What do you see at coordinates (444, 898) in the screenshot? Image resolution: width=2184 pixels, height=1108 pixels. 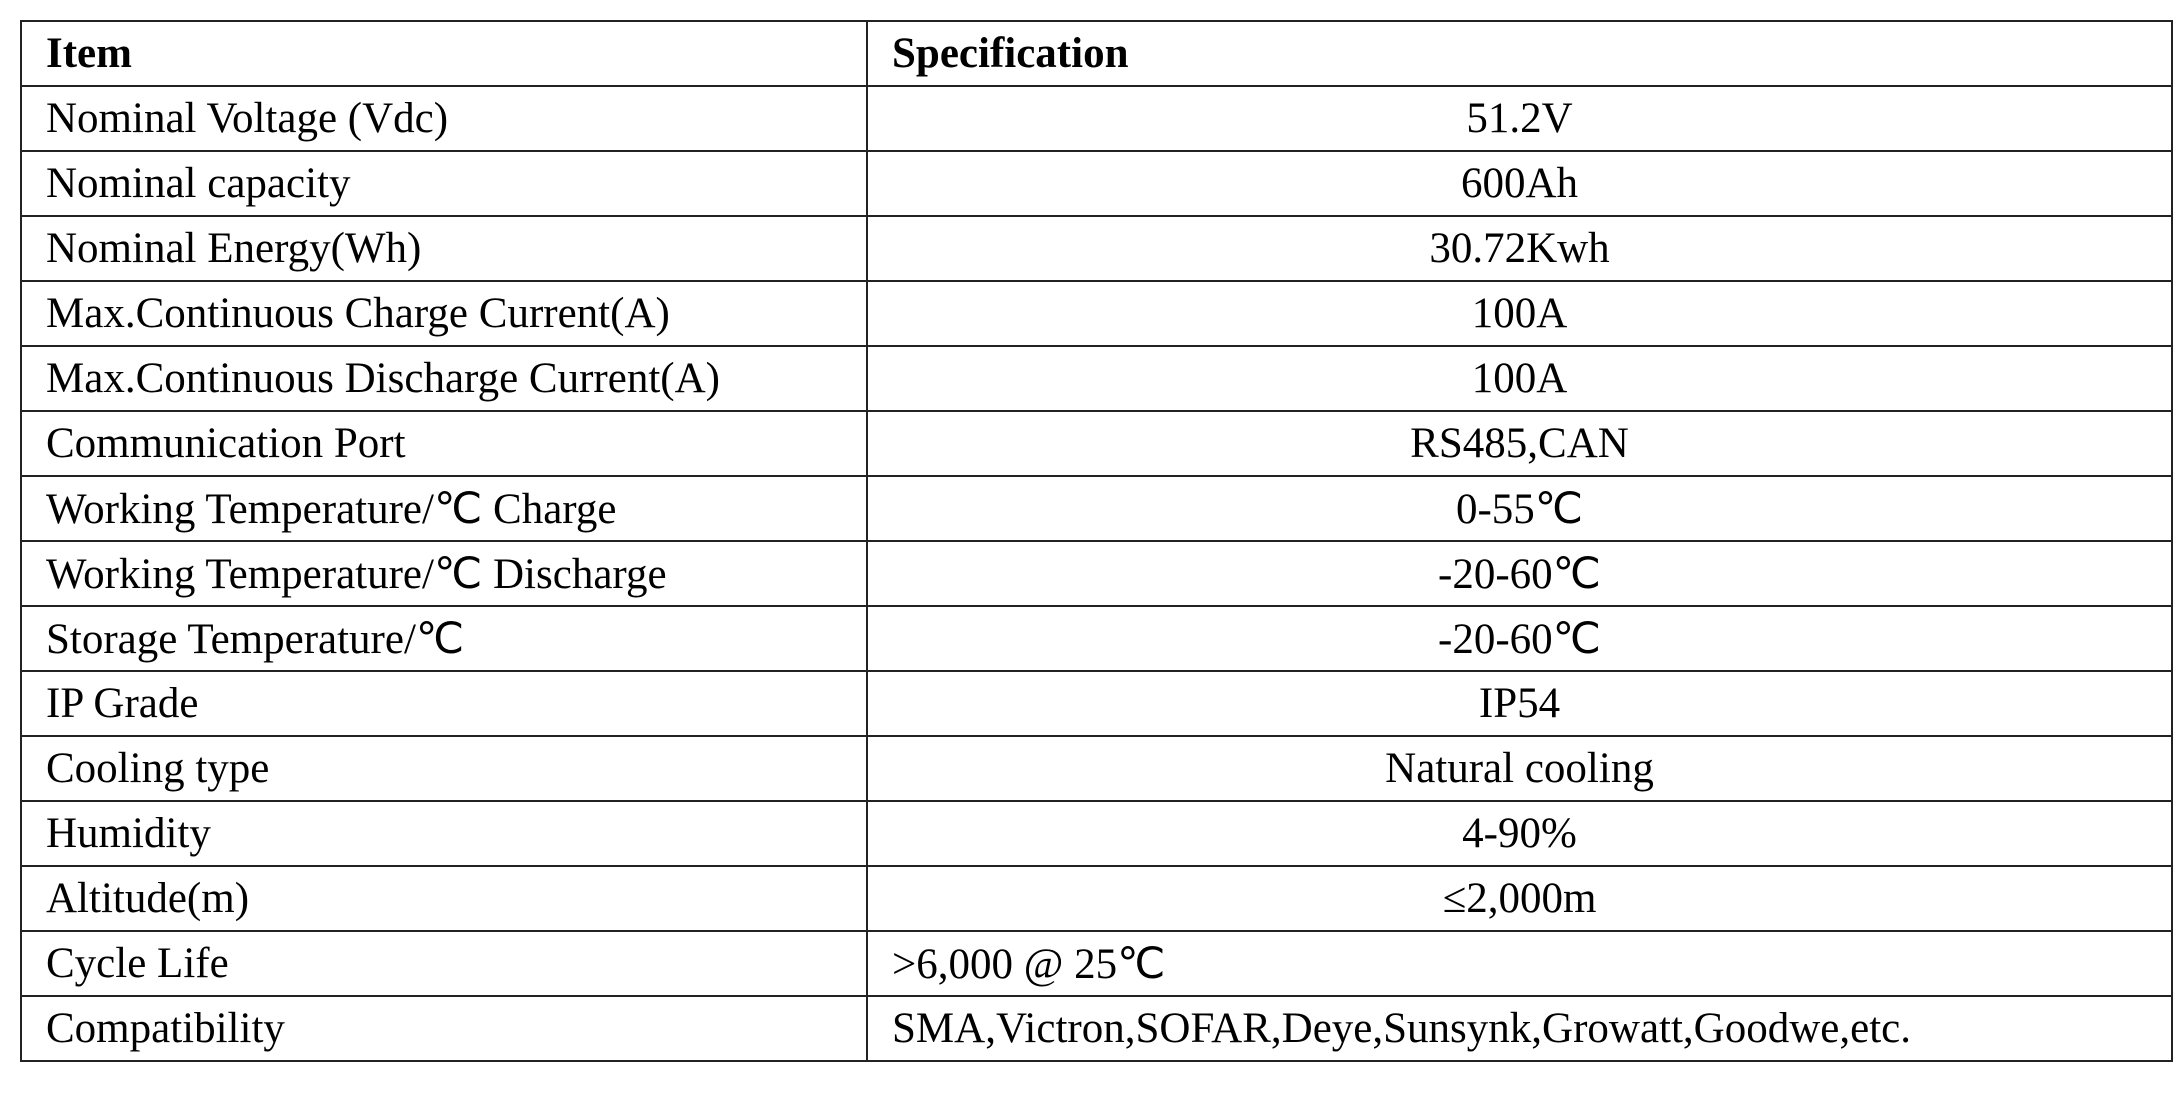 I see `item-cell: Altitude(m)` at bounding box center [444, 898].